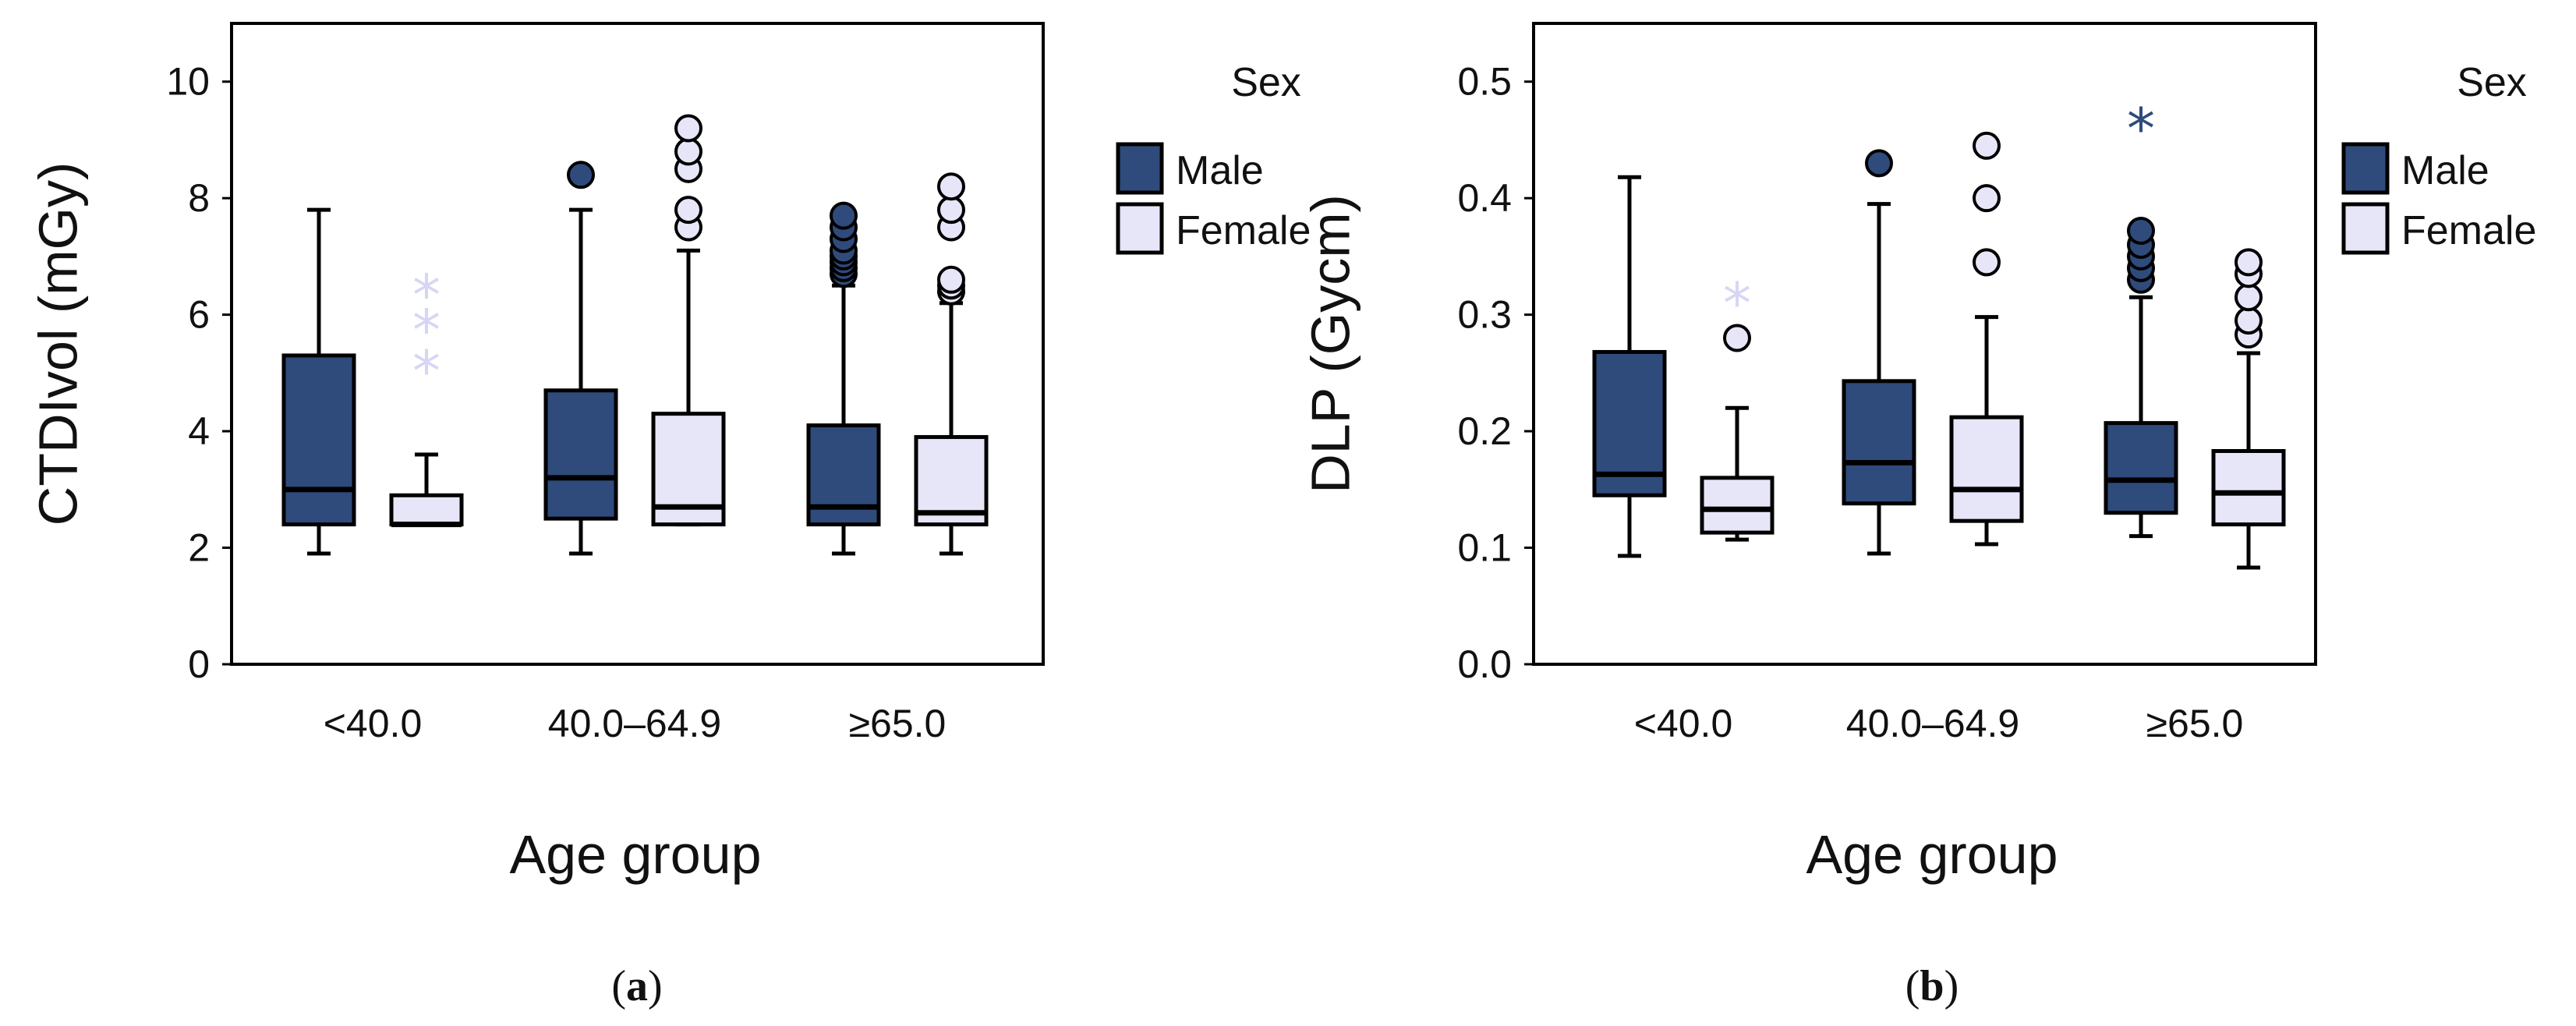 This screenshot has width=2576, height=1026. I want to click on box-male: *, so click(2141, 317).